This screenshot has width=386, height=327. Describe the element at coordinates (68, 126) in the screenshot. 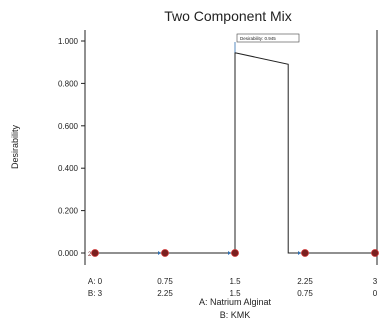

I see `y-tick-label: 0.600` at that location.